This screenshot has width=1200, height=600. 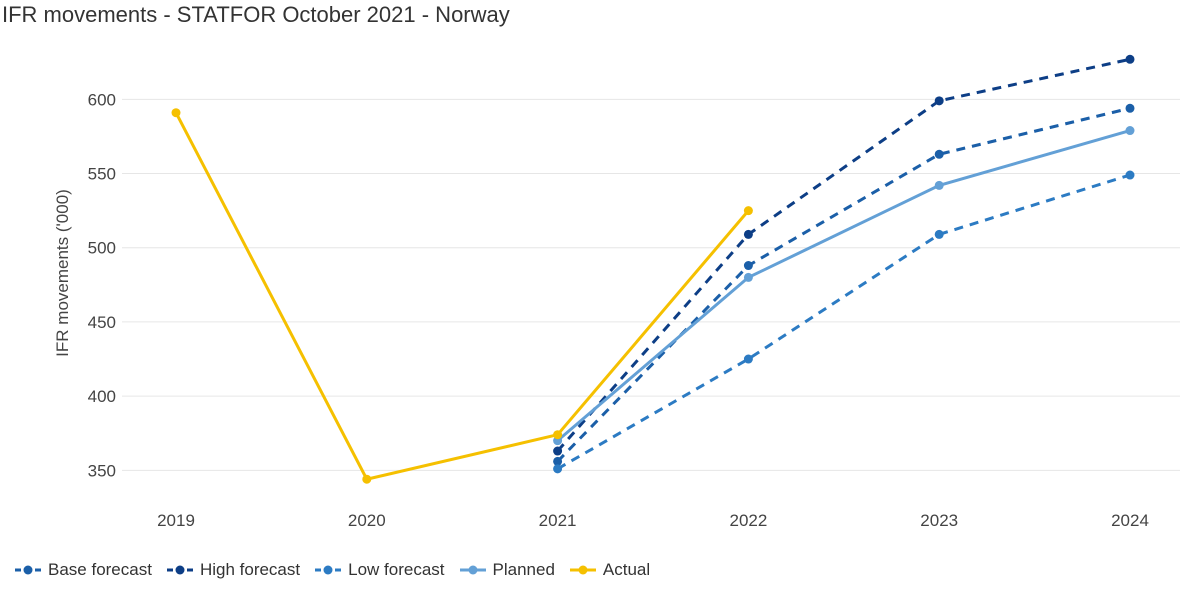 What do you see at coordinates (523, 569) in the screenshot?
I see `legend-label: Planned` at bounding box center [523, 569].